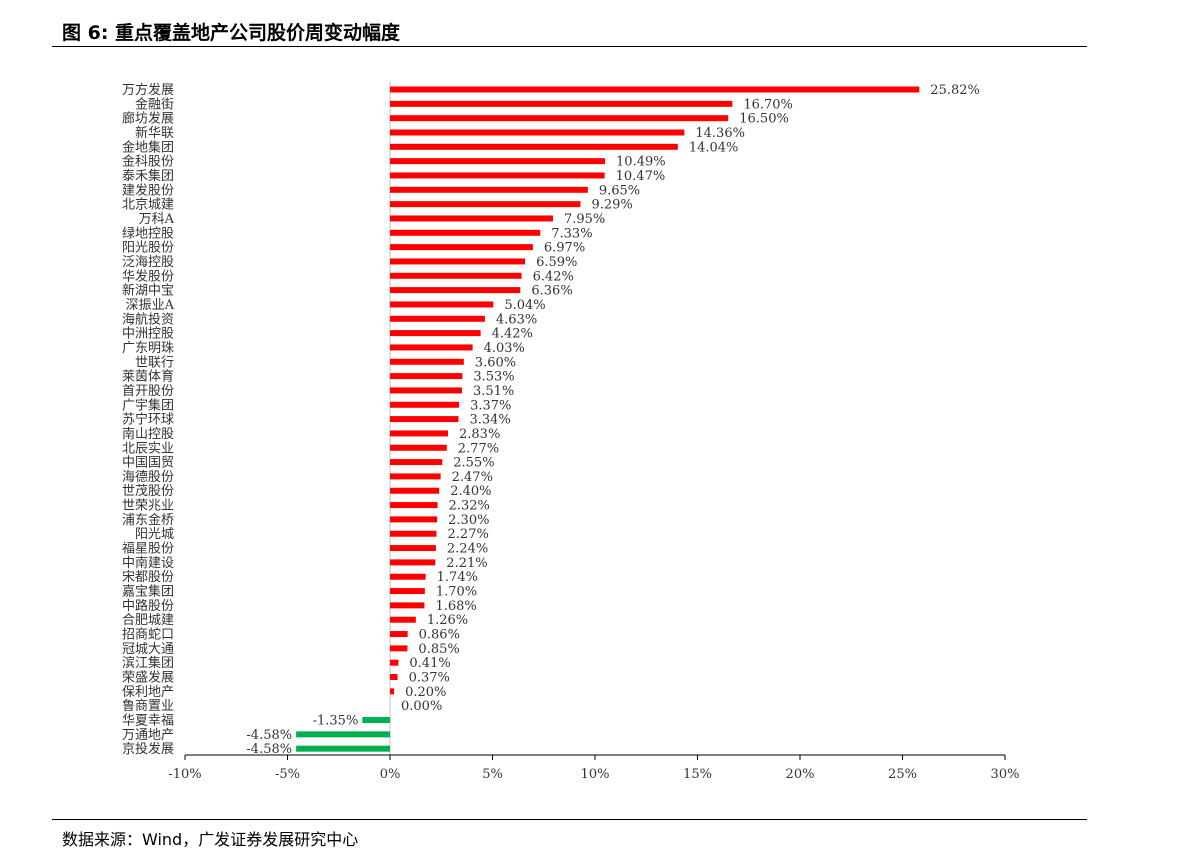 Image resolution: width=1191 pixels, height=867 pixels. Describe the element at coordinates (184, 774) in the screenshot. I see `x-tick-label: -10%` at that location.